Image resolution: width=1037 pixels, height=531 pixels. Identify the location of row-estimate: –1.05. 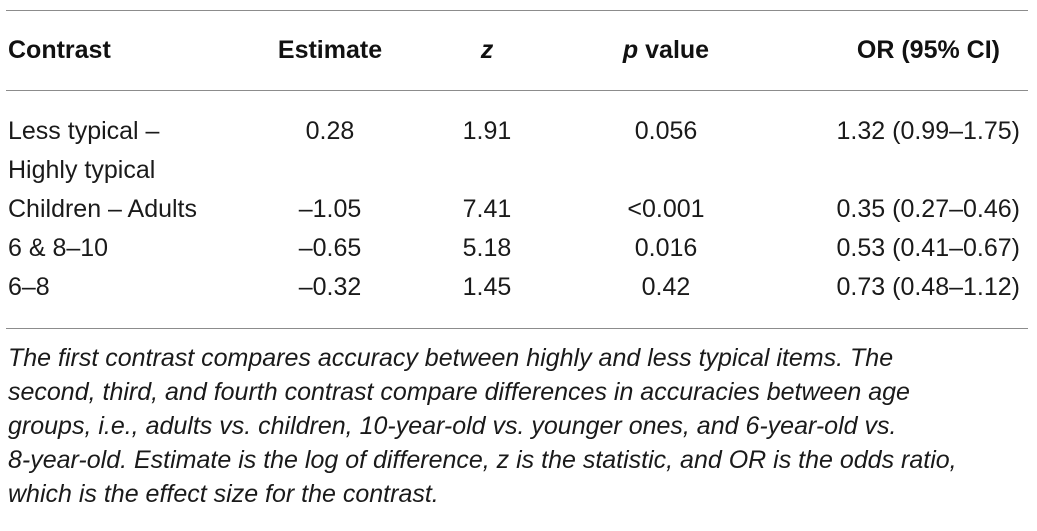
(330, 209).